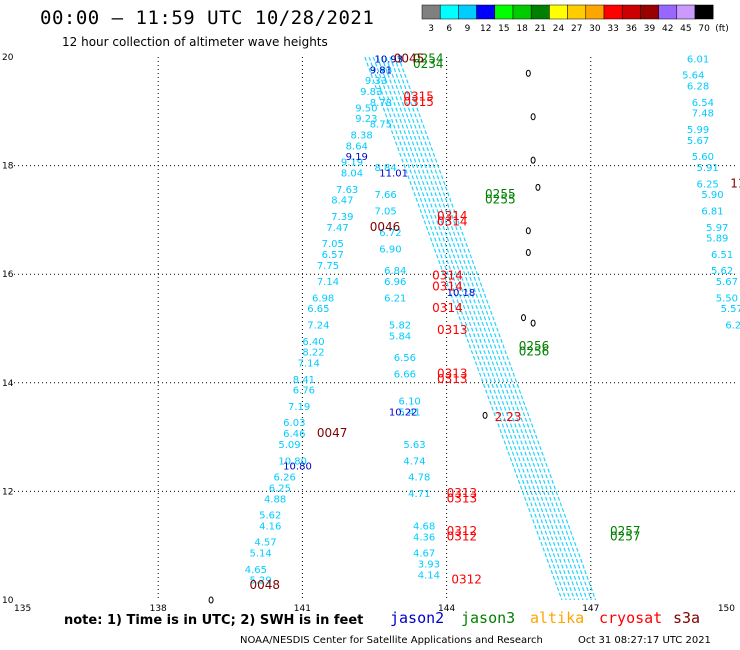 This screenshot has width=740, height=650. What do you see at coordinates (256, 570) in the screenshot?
I see `data-point-label: 4.65` at bounding box center [256, 570].